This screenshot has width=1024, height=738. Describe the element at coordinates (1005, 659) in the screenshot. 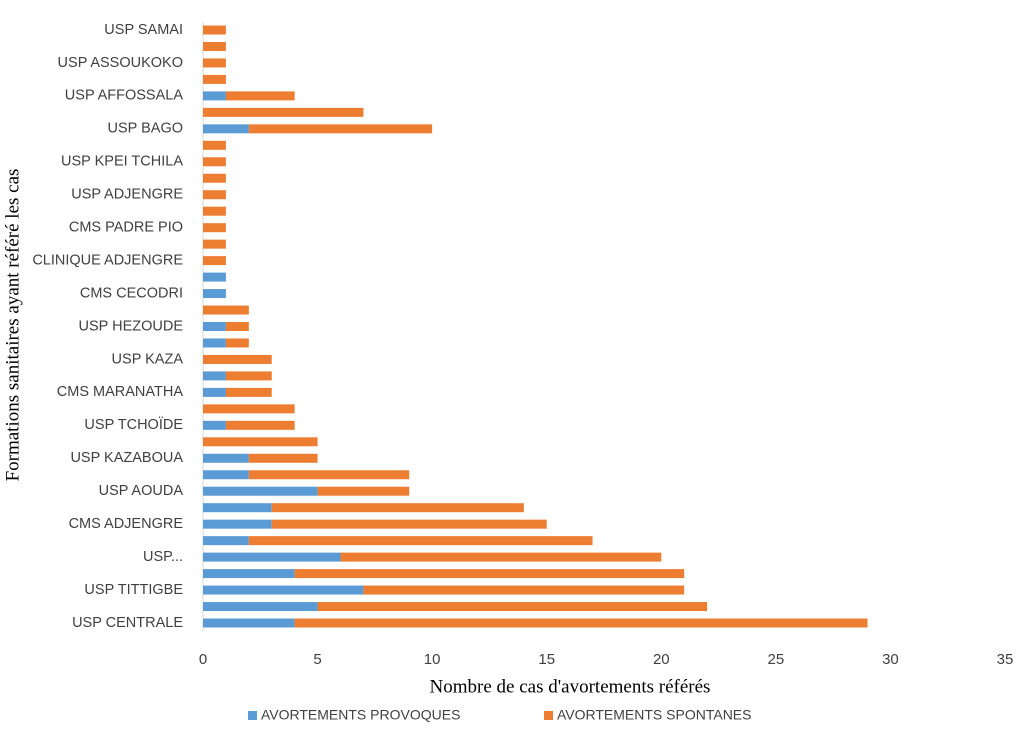

I see `x-tick-label: 35` at that location.